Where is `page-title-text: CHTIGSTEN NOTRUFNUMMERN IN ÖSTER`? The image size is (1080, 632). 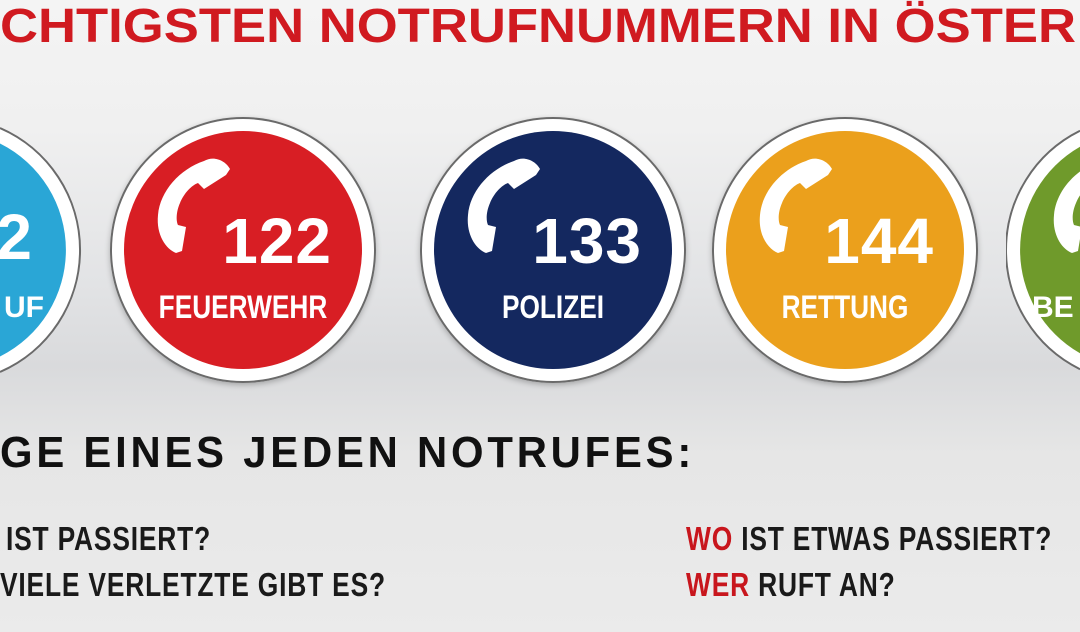
page-title-text: CHTIGSTEN NOTRUFNUMMERN IN ÖSTER is located at coordinates (538, 26).